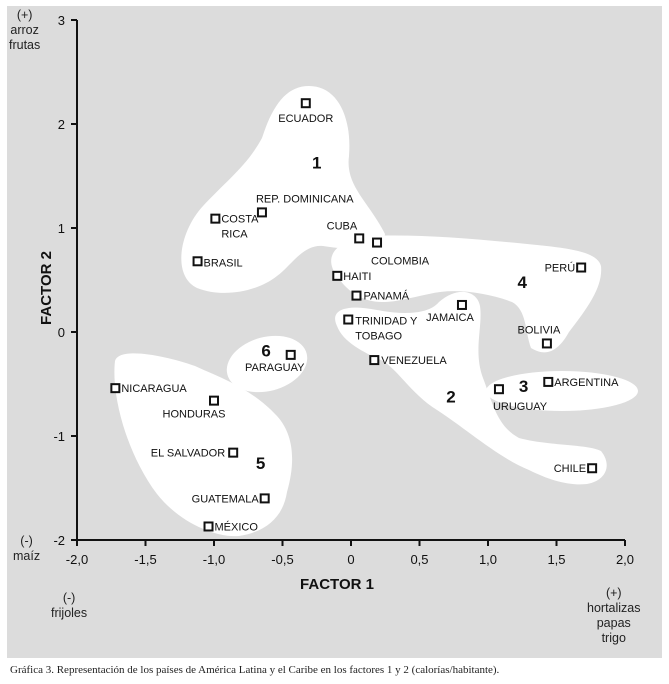 This screenshot has height=684, width=669. What do you see at coordinates (154, 389) in the screenshot?
I see `point-label-nicaragua: NICARAGUA` at bounding box center [154, 389].